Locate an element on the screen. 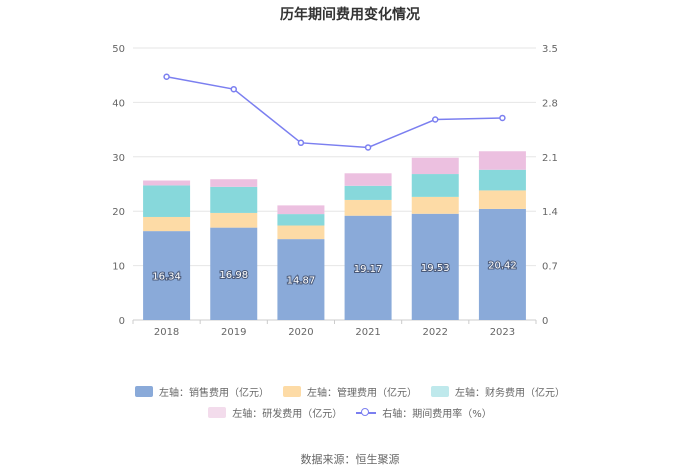 This screenshot has height=474, width=700. legend-label-rnd: 左轴：研发费用（亿元） is located at coordinates (287, 414).